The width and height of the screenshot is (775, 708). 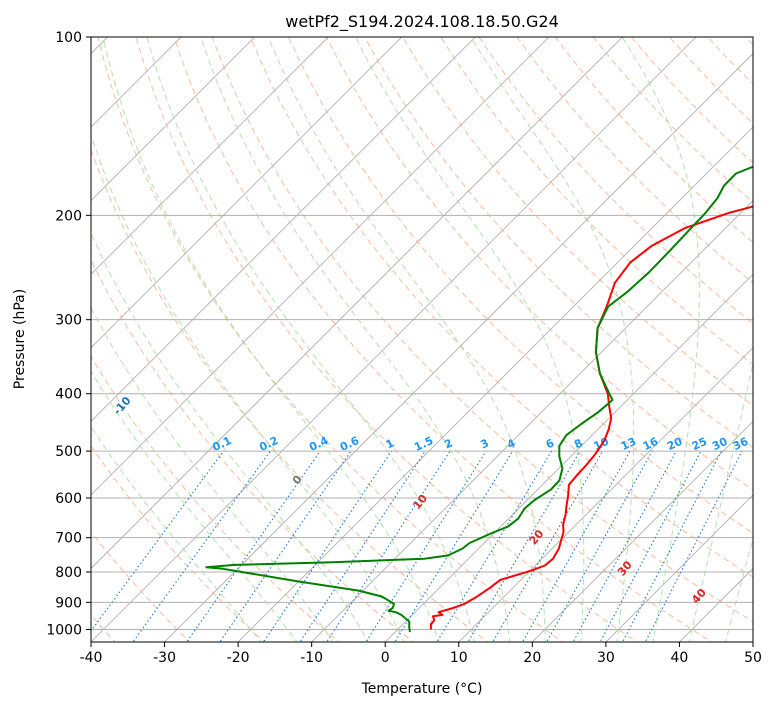 What do you see at coordinates (311, 658) in the screenshot?
I see `x-tick-label: -10` at bounding box center [311, 658].